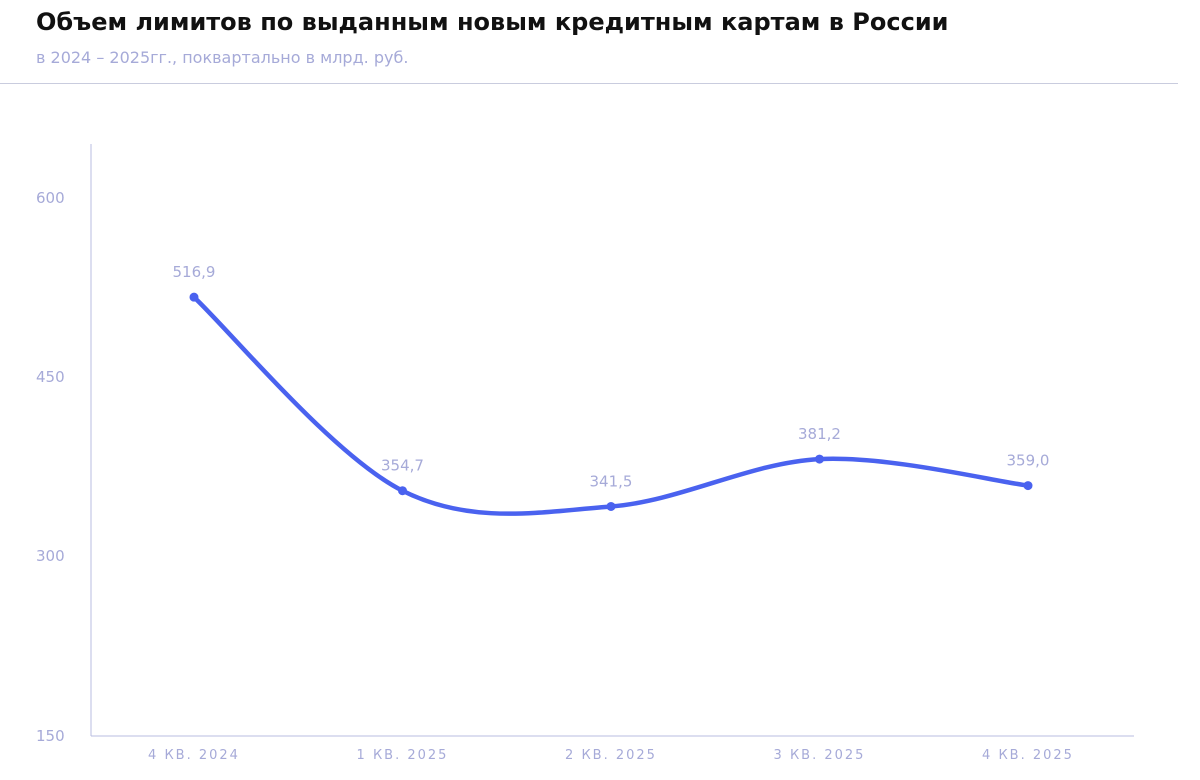 The height and width of the screenshot is (780, 1200). What do you see at coordinates (820, 755) in the screenshot?
I see `x-tick-label: 3 КВ. 2025` at bounding box center [820, 755].